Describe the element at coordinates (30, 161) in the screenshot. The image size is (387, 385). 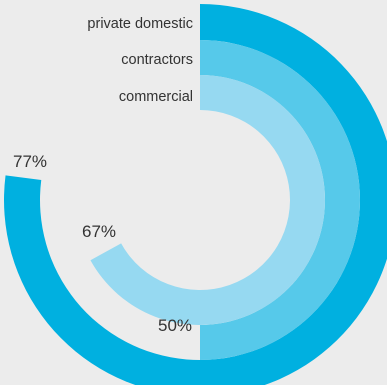
I see `value-label-private-domestic: 77%` at that location.